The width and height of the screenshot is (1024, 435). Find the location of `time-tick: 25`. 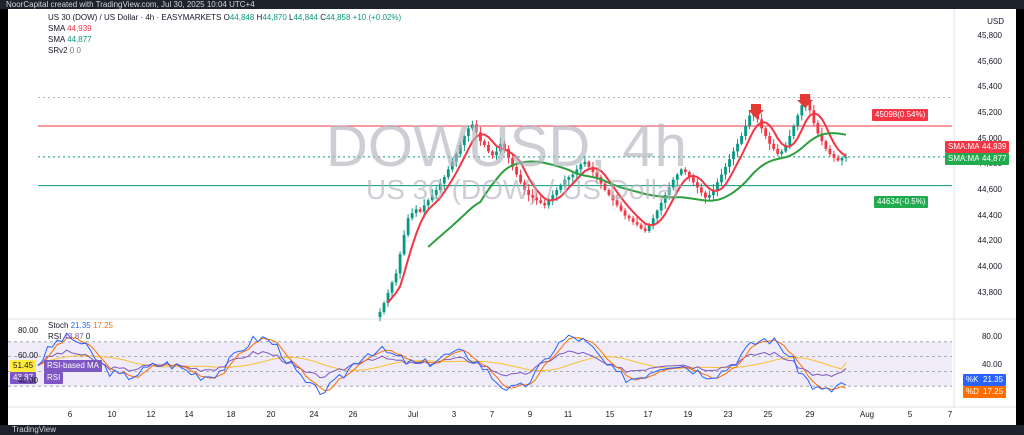

time-tick: 25 is located at coordinates (768, 414).